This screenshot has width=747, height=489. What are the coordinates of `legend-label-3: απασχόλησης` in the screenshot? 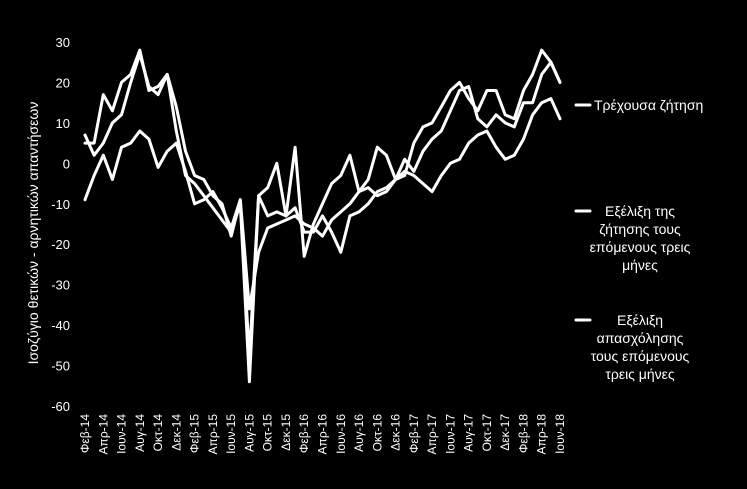 It's located at (640, 338).